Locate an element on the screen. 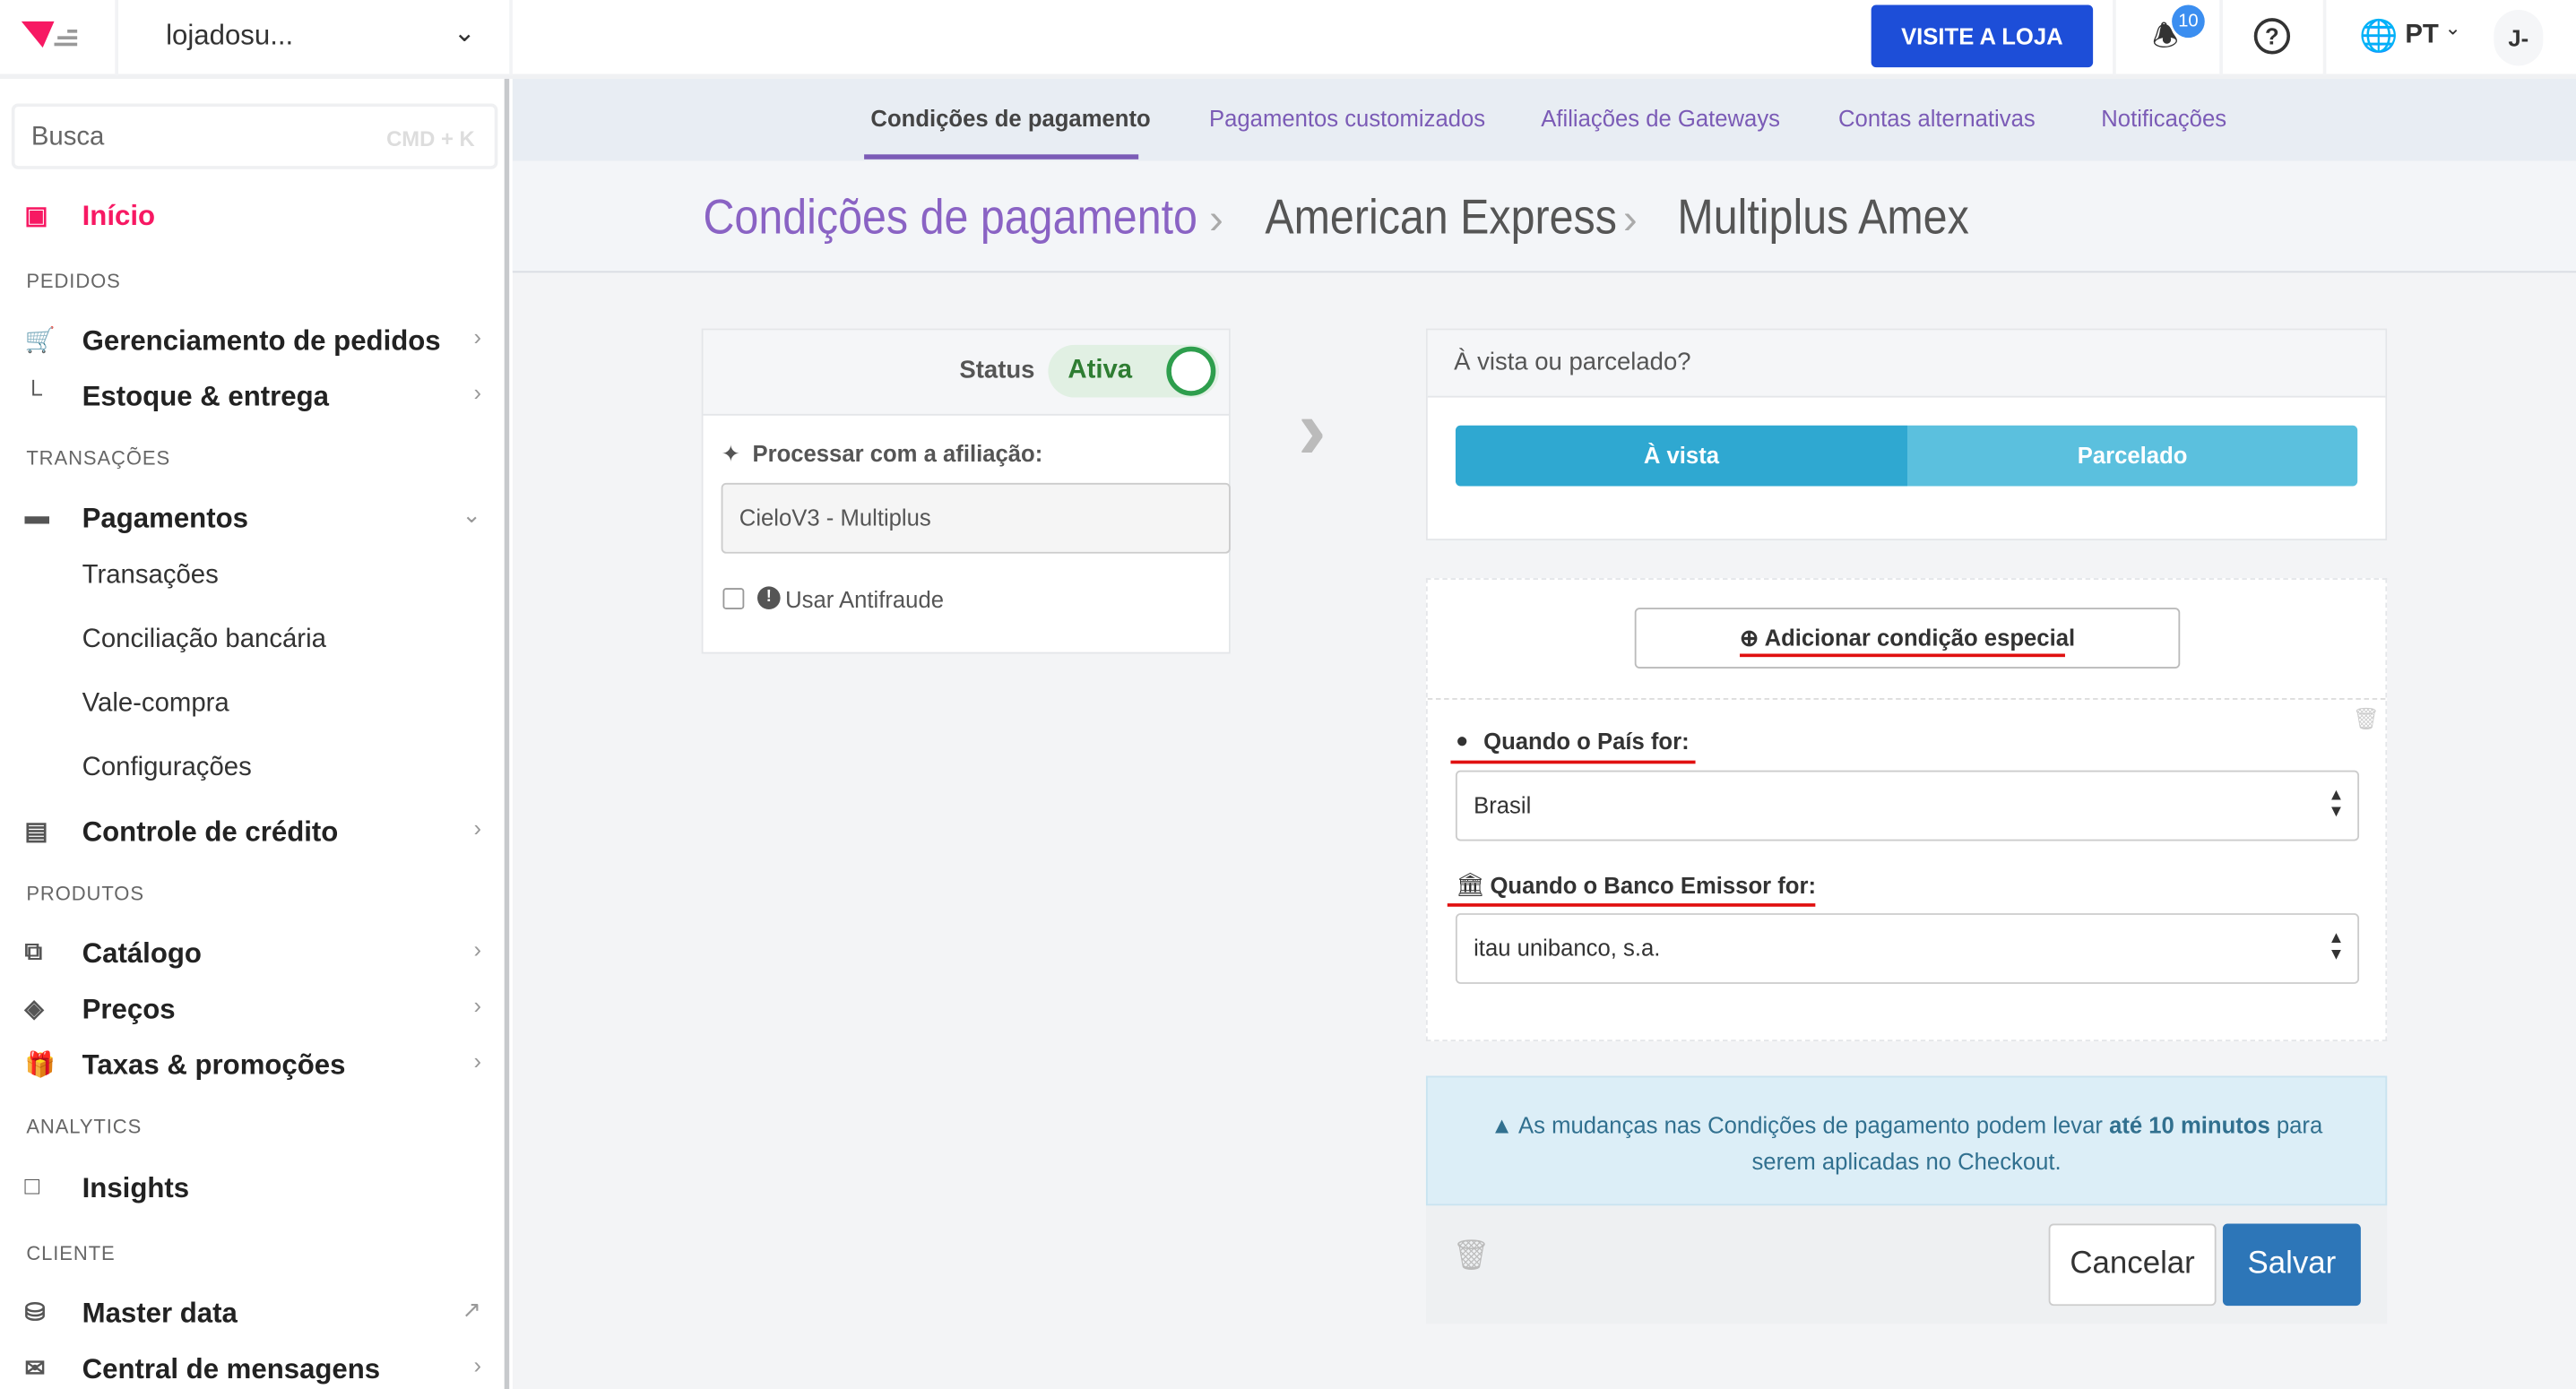 The height and width of the screenshot is (1389, 2576). visit-store-button: VISITE A LOJA is located at coordinates (1982, 36).